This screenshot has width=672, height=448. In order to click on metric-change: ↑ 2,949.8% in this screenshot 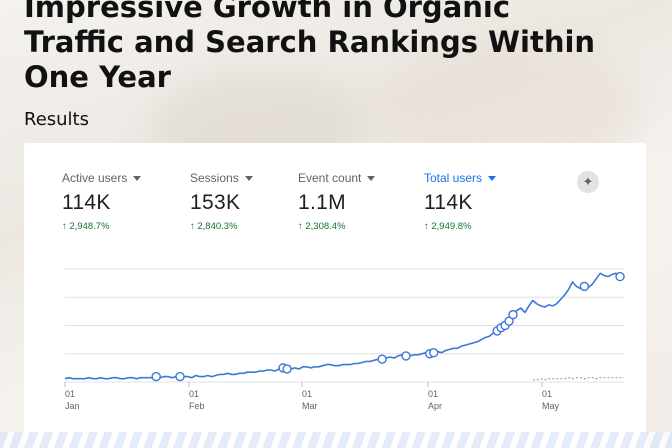, I will do `click(448, 226)`.